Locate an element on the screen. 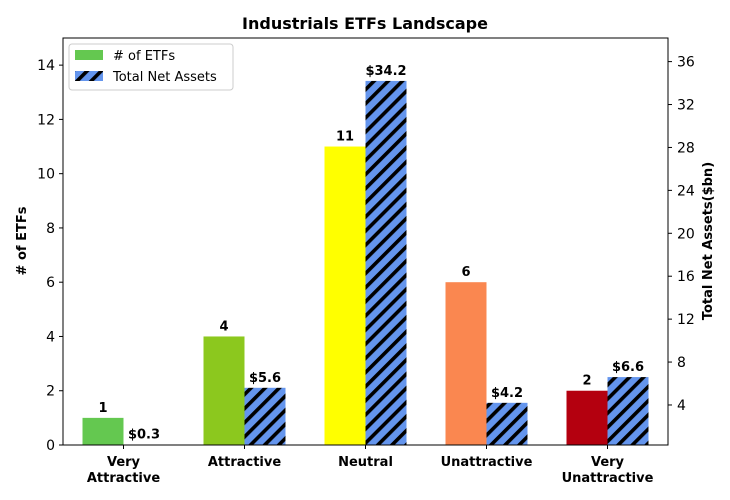  right-tick-label: 16 is located at coordinates (686, 277).